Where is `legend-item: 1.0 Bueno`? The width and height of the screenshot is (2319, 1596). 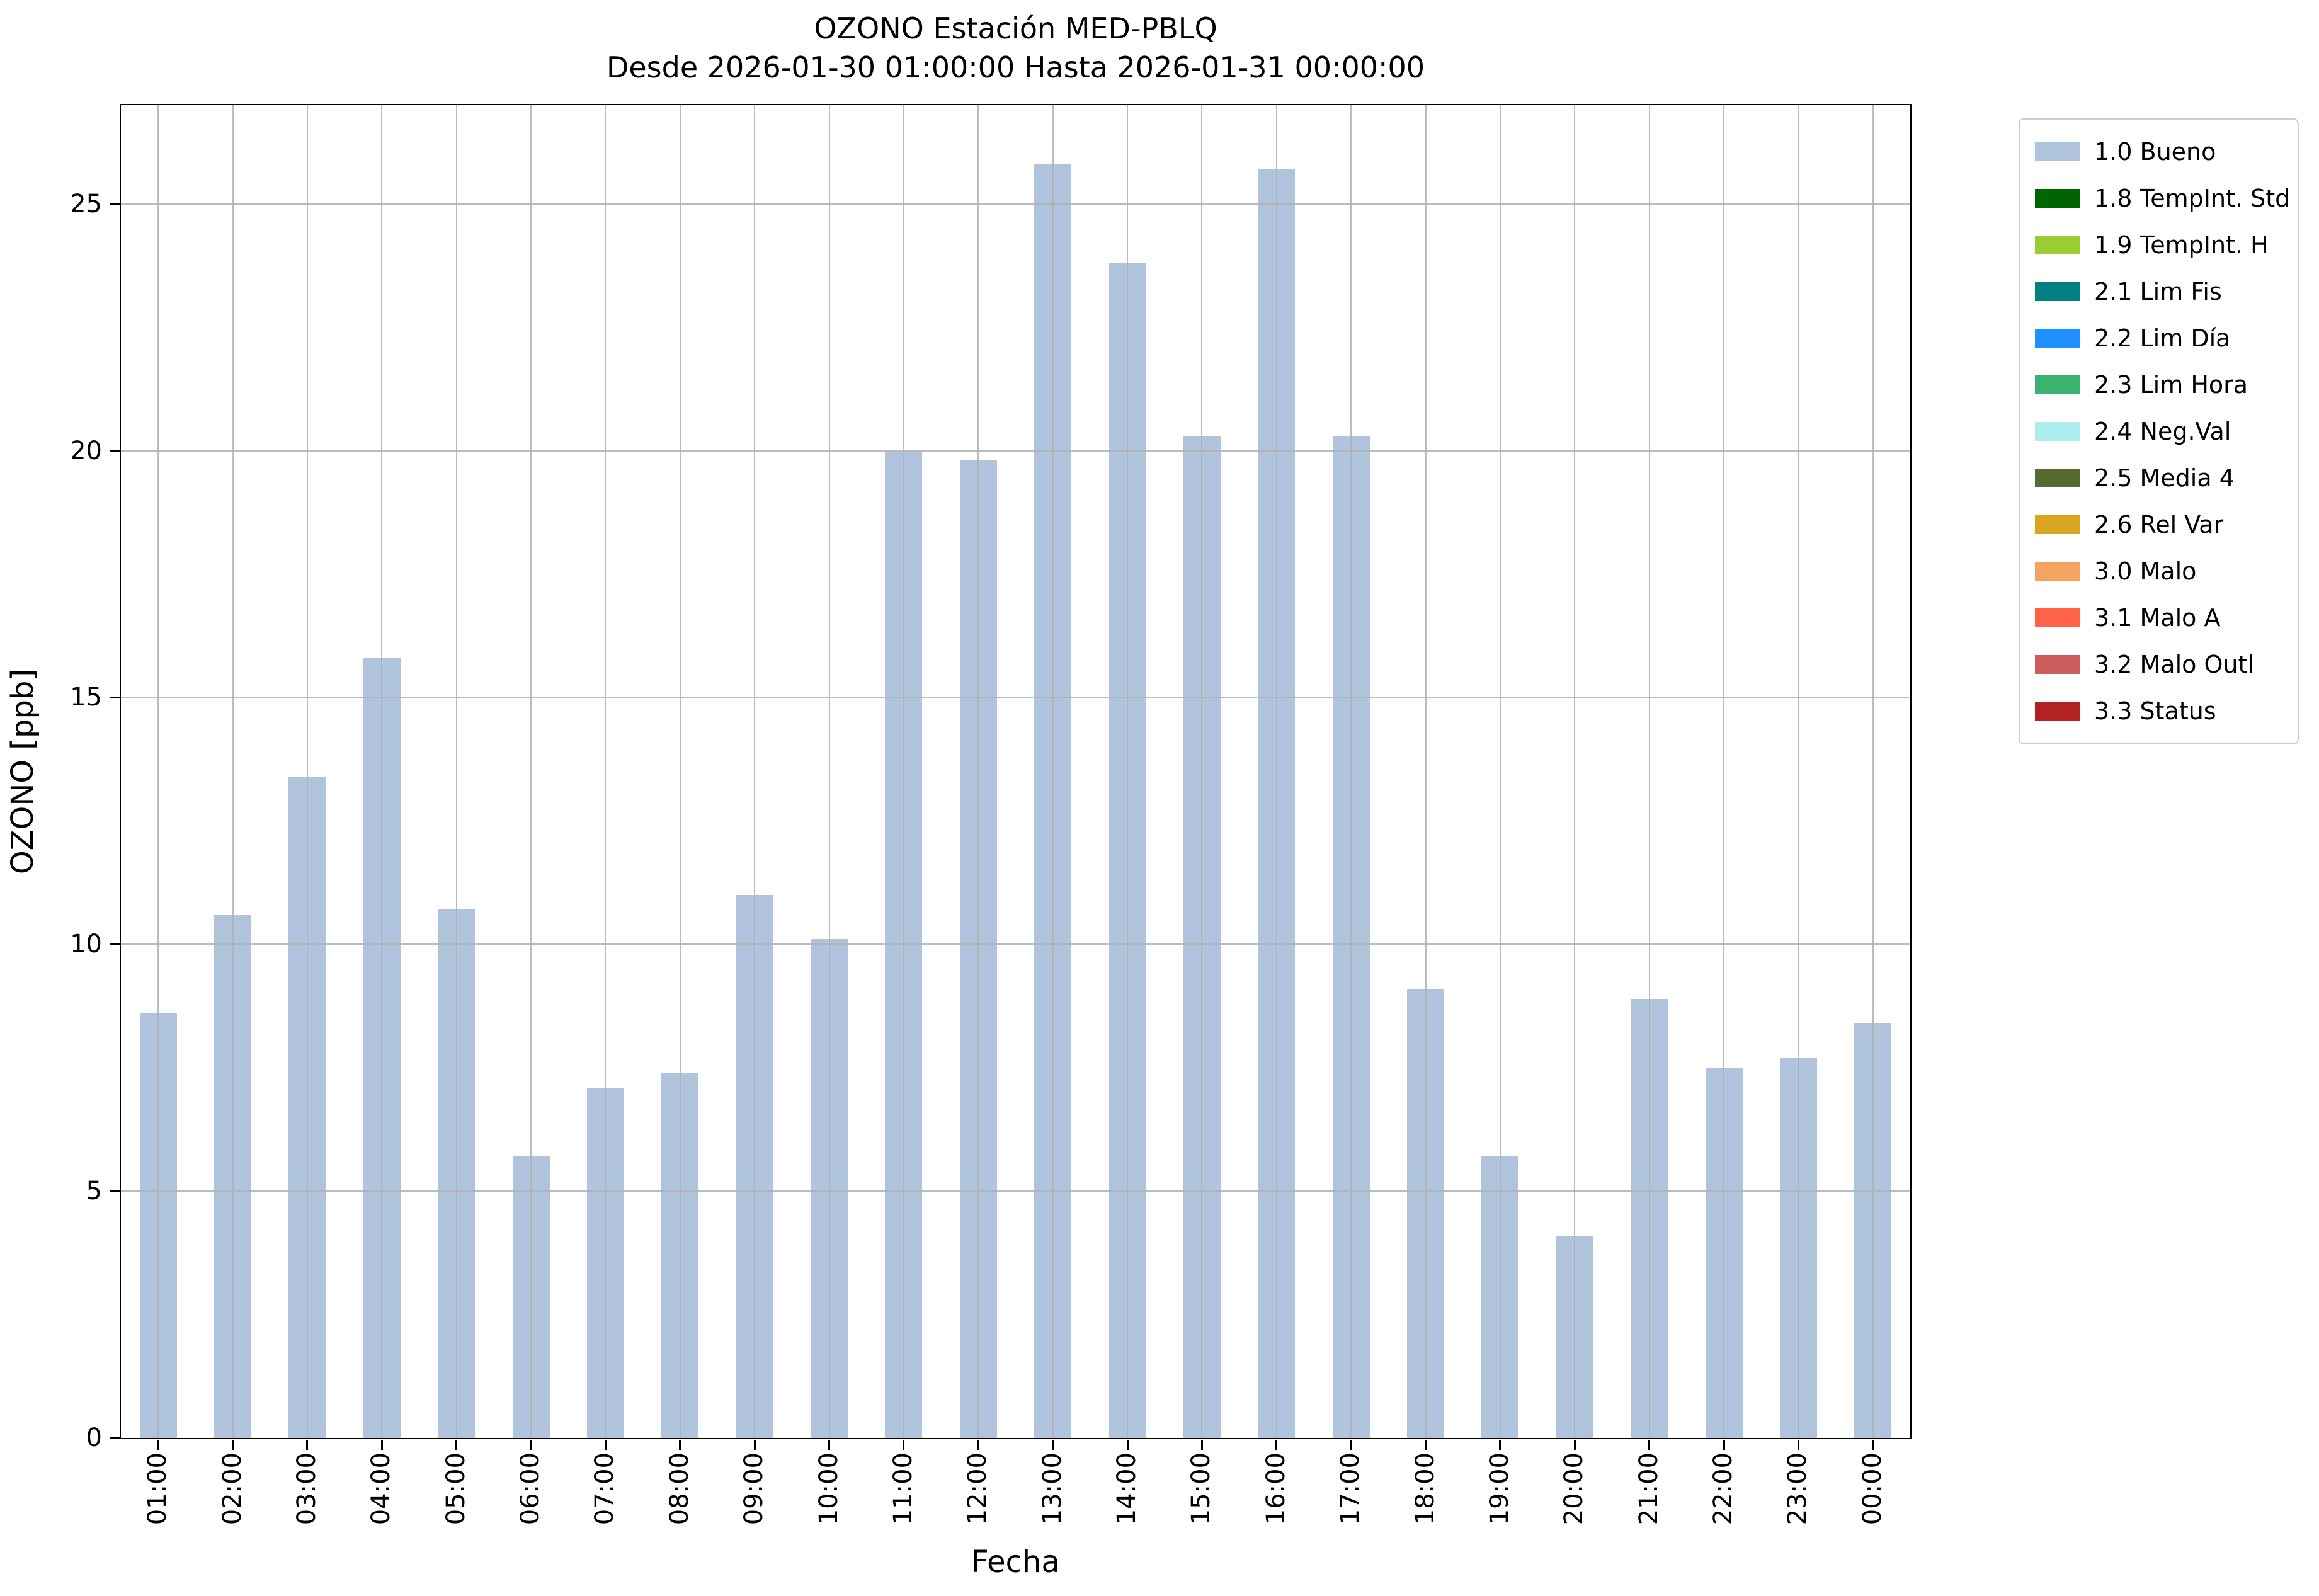 legend-item: 1.0 Bueno is located at coordinates (2159, 151).